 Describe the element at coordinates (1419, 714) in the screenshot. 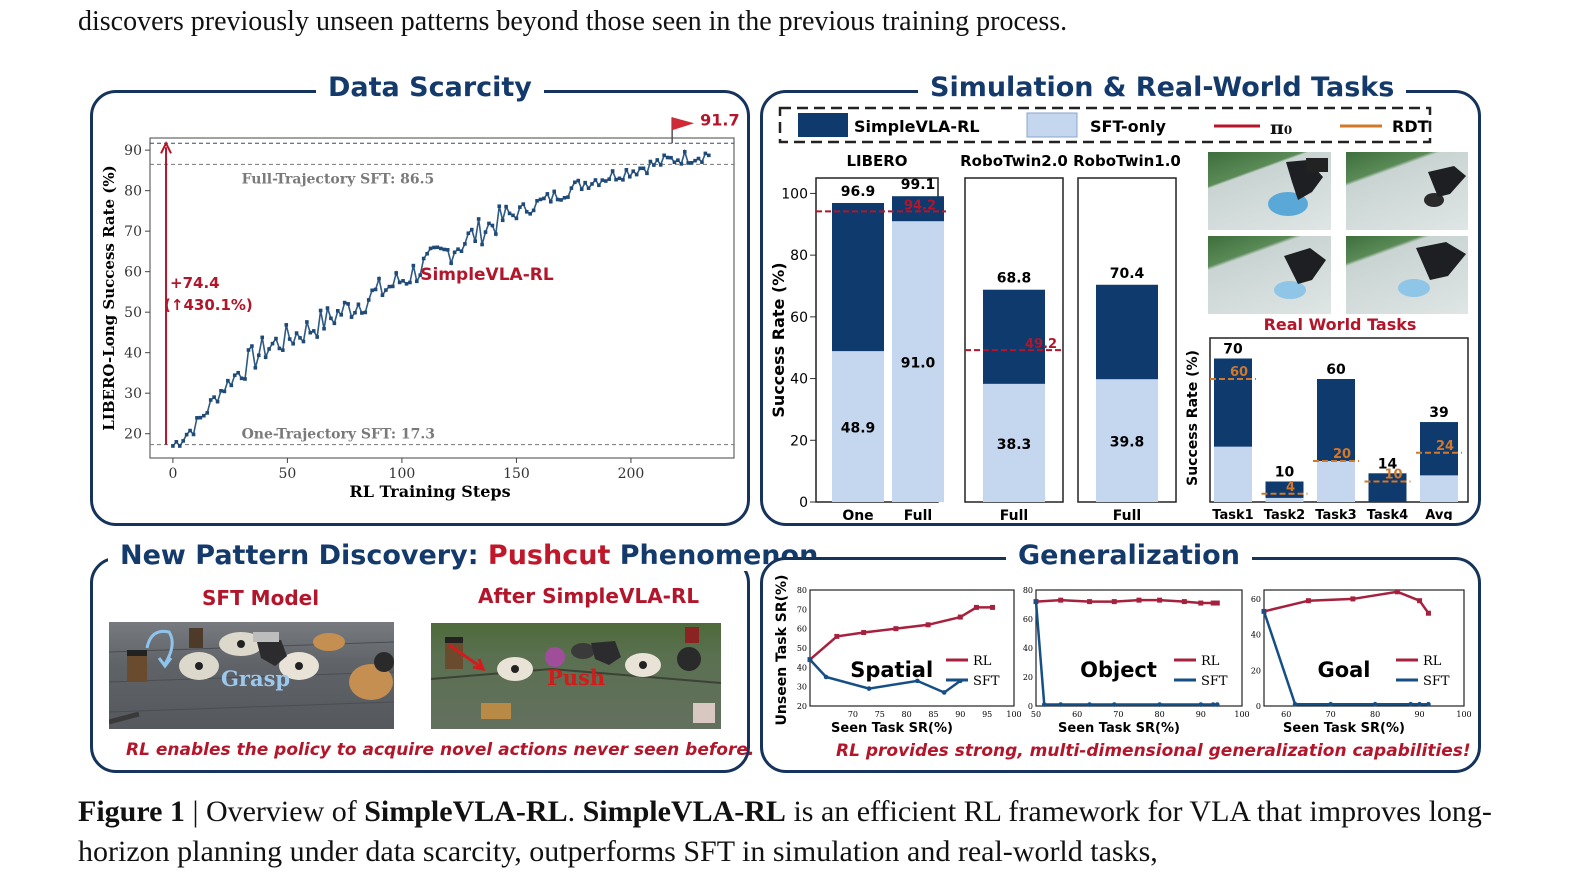

I see `gen-x-tick-label: 90` at that location.